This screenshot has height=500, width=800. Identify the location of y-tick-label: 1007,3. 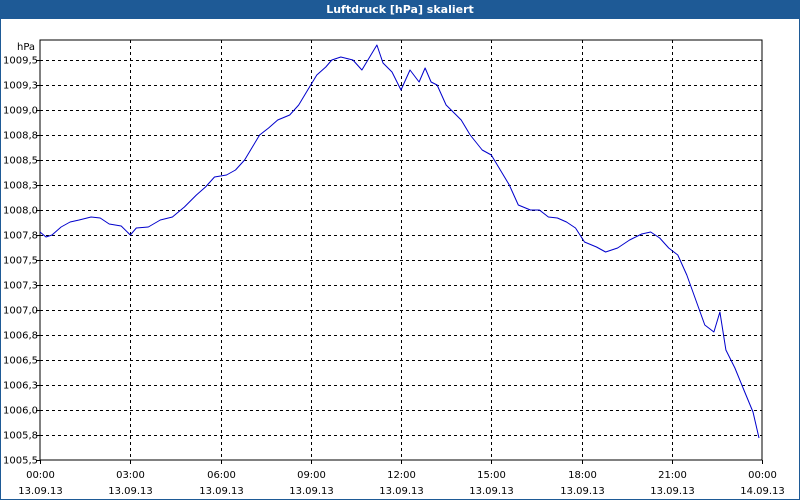
(20, 286).